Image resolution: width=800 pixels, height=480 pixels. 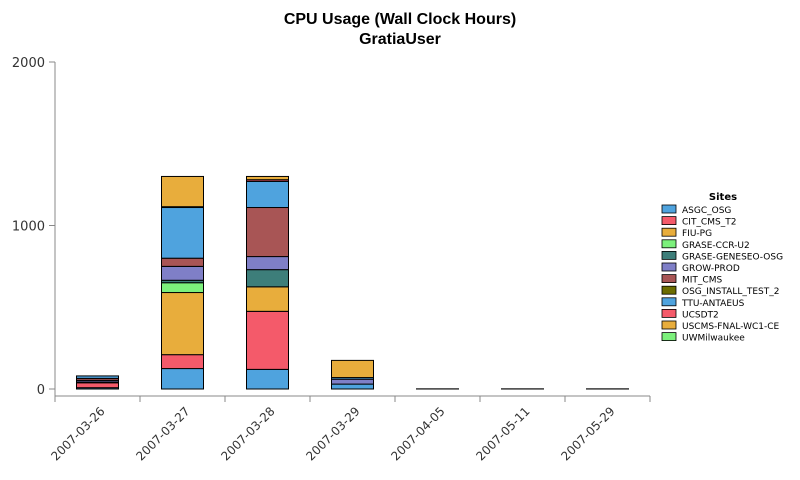 What do you see at coordinates (702, 281) in the screenshot?
I see `legend-label: MIT_CMS` at bounding box center [702, 281].